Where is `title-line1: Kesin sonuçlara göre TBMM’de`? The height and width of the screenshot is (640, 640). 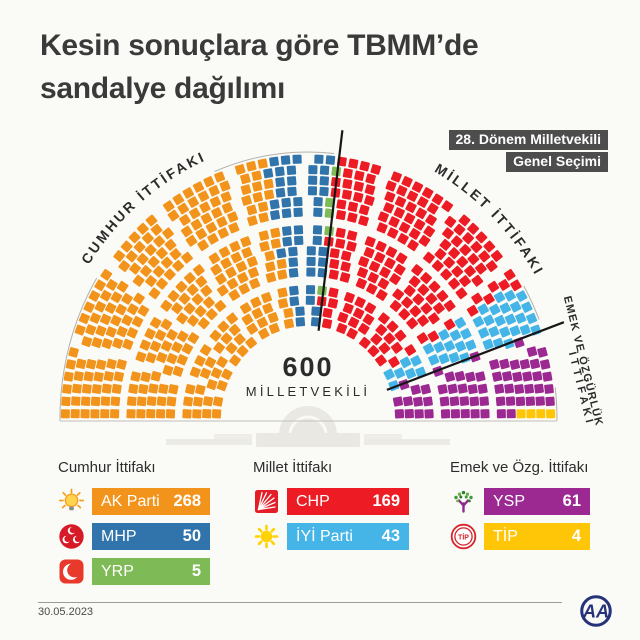 title-line1: Kesin sonuçlara göre TBMM’de is located at coordinates (259, 45).